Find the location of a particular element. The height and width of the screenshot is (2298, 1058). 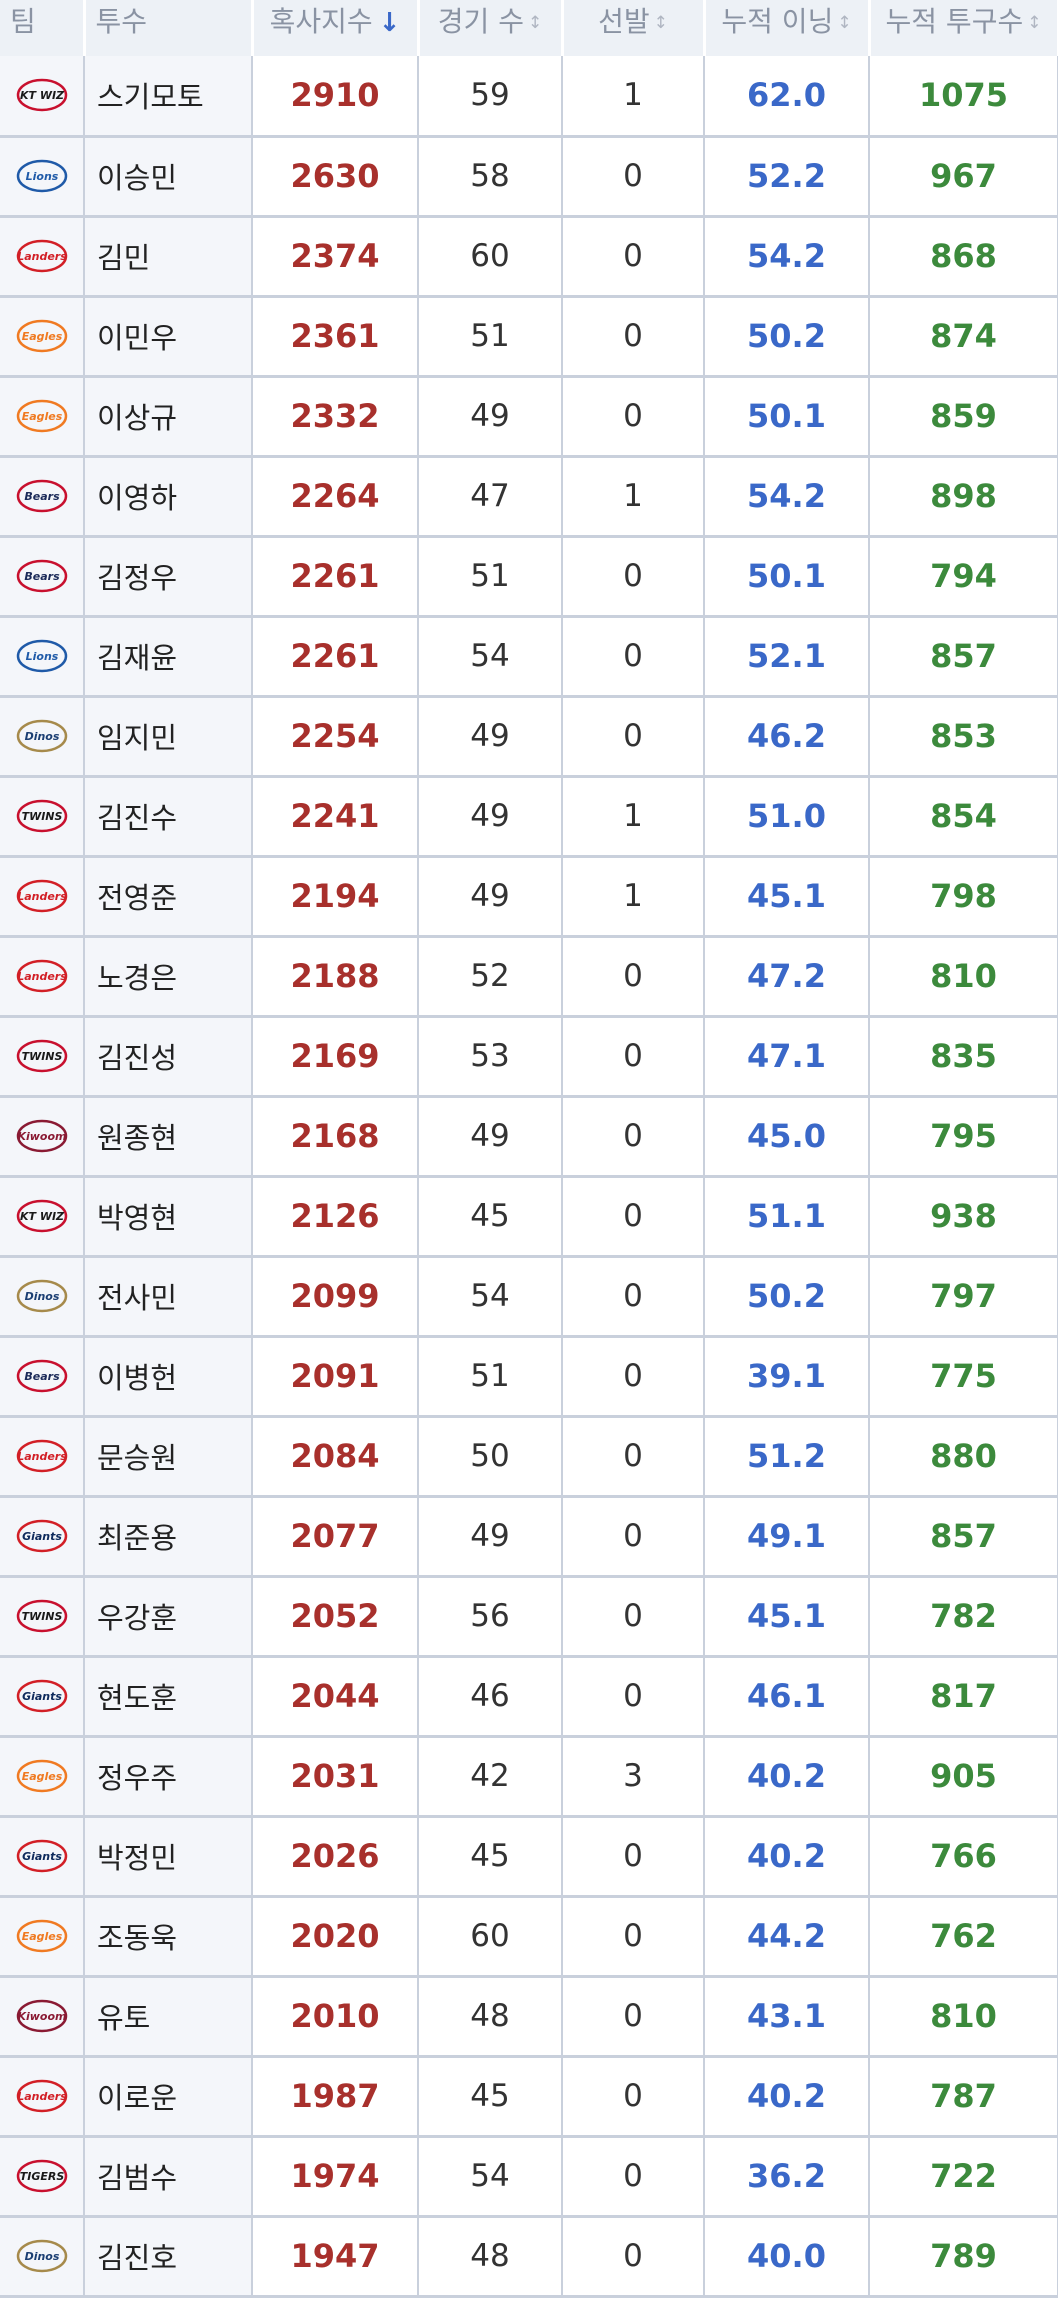

pitcher-name: 원종현 is located at coordinates (168, 1137).